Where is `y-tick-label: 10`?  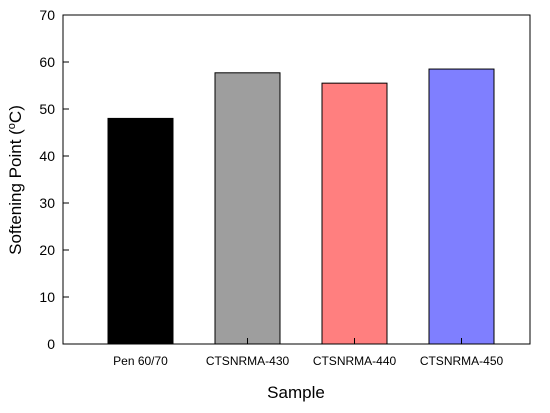
y-tick-label: 10 is located at coordinates (47, 297).